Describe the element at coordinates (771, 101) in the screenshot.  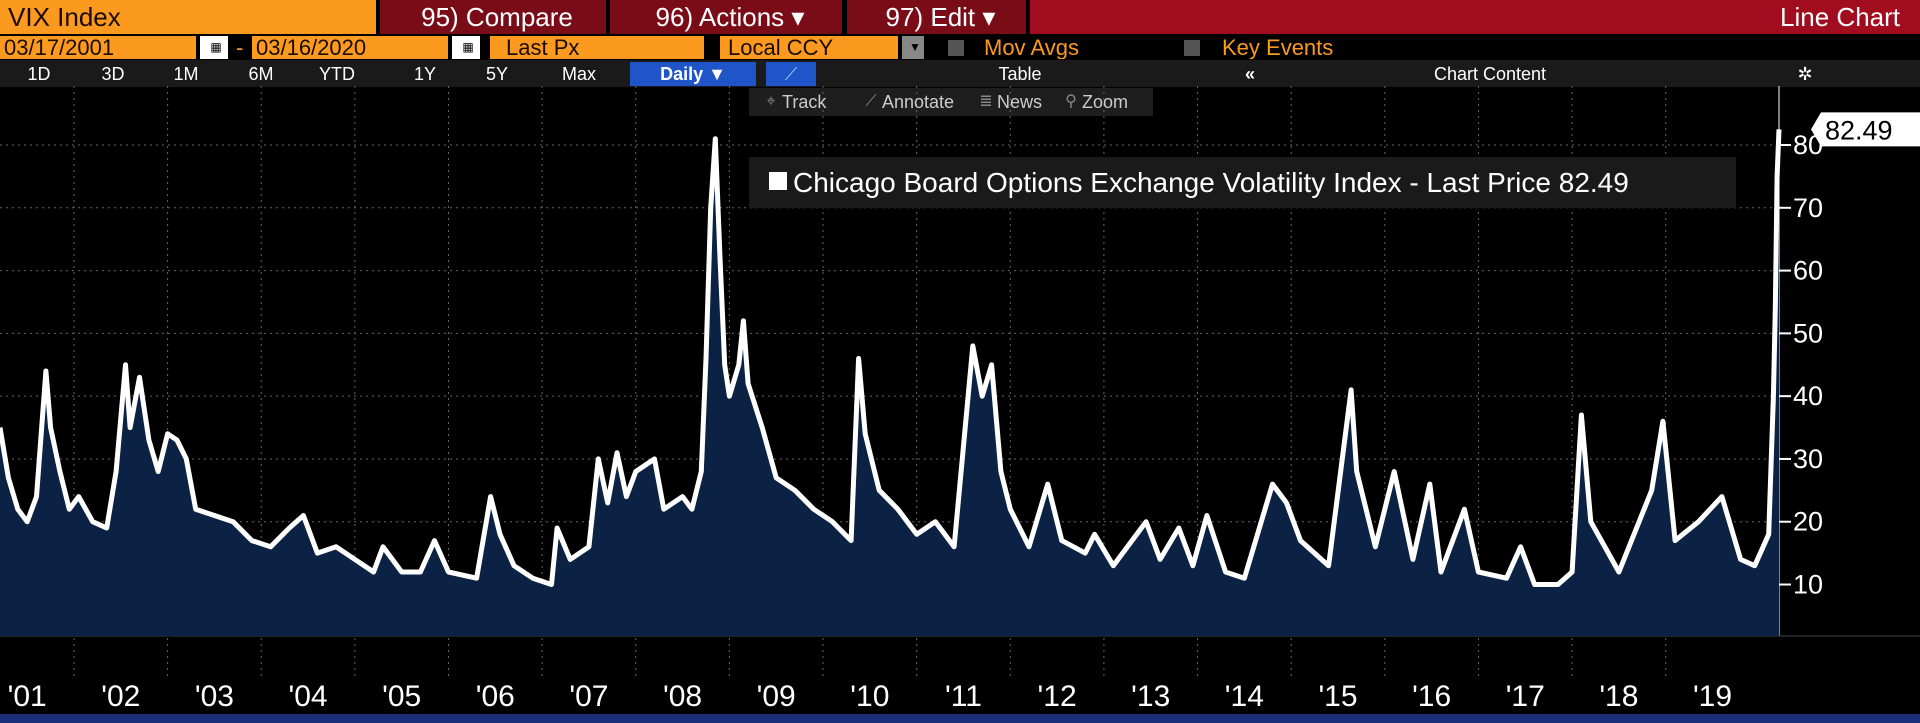
I see `tool-icon: ⌖` at that location.